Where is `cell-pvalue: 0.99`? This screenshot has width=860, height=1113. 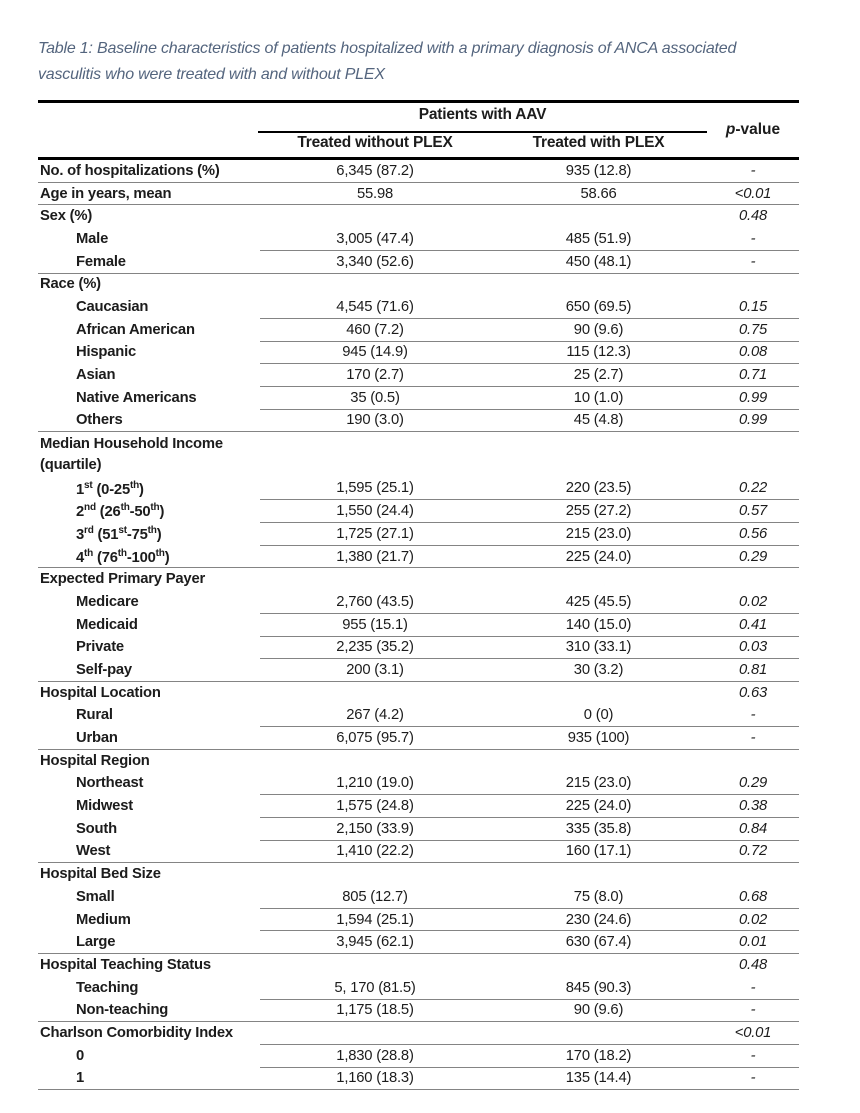
cell-pvalue: 0.99 is located at coordinates (753, 397).